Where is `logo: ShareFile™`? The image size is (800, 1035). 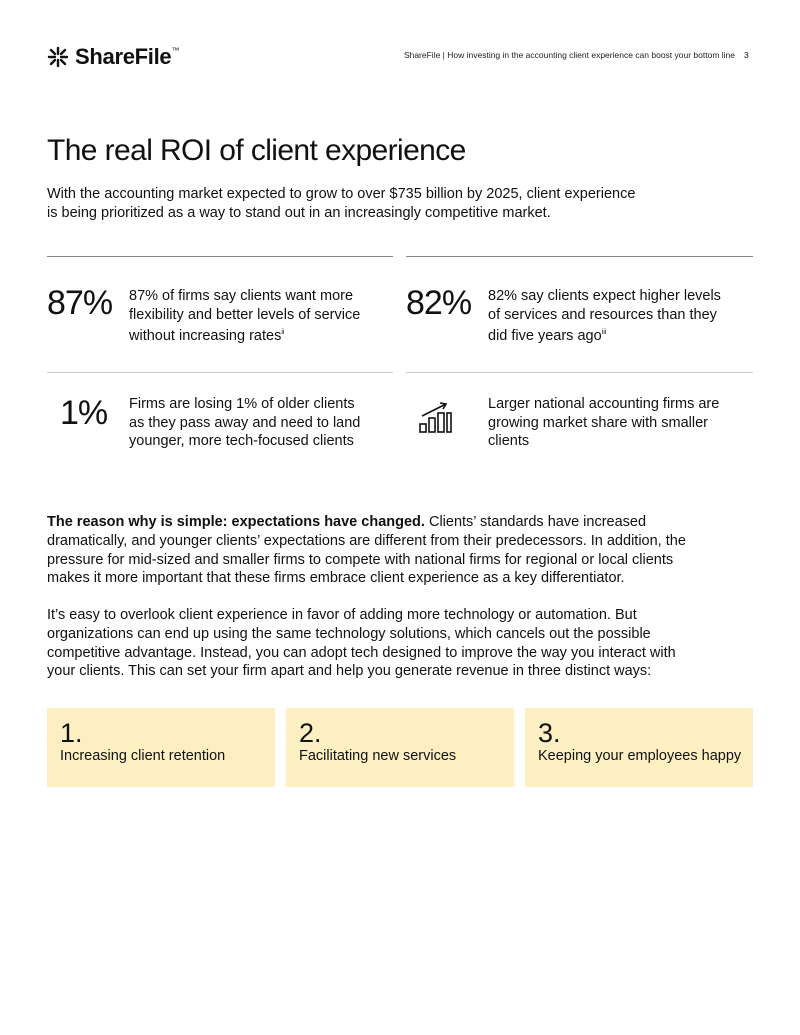
logo: ShareFile™ is located at coordinates (113, 57).